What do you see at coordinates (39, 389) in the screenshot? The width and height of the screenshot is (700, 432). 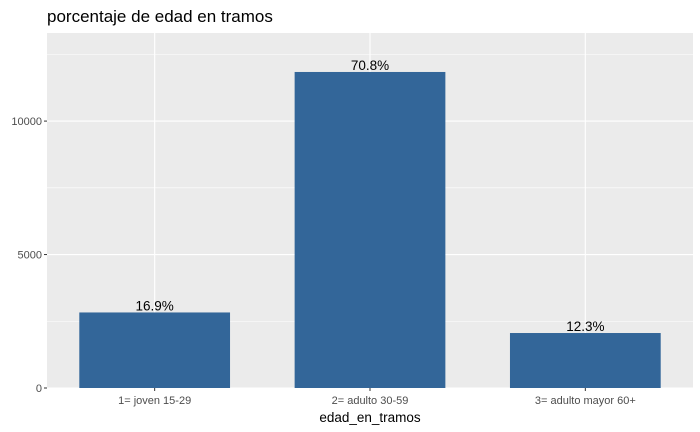 I see `y-tick-label: 0` at bounding box center [39, 389].